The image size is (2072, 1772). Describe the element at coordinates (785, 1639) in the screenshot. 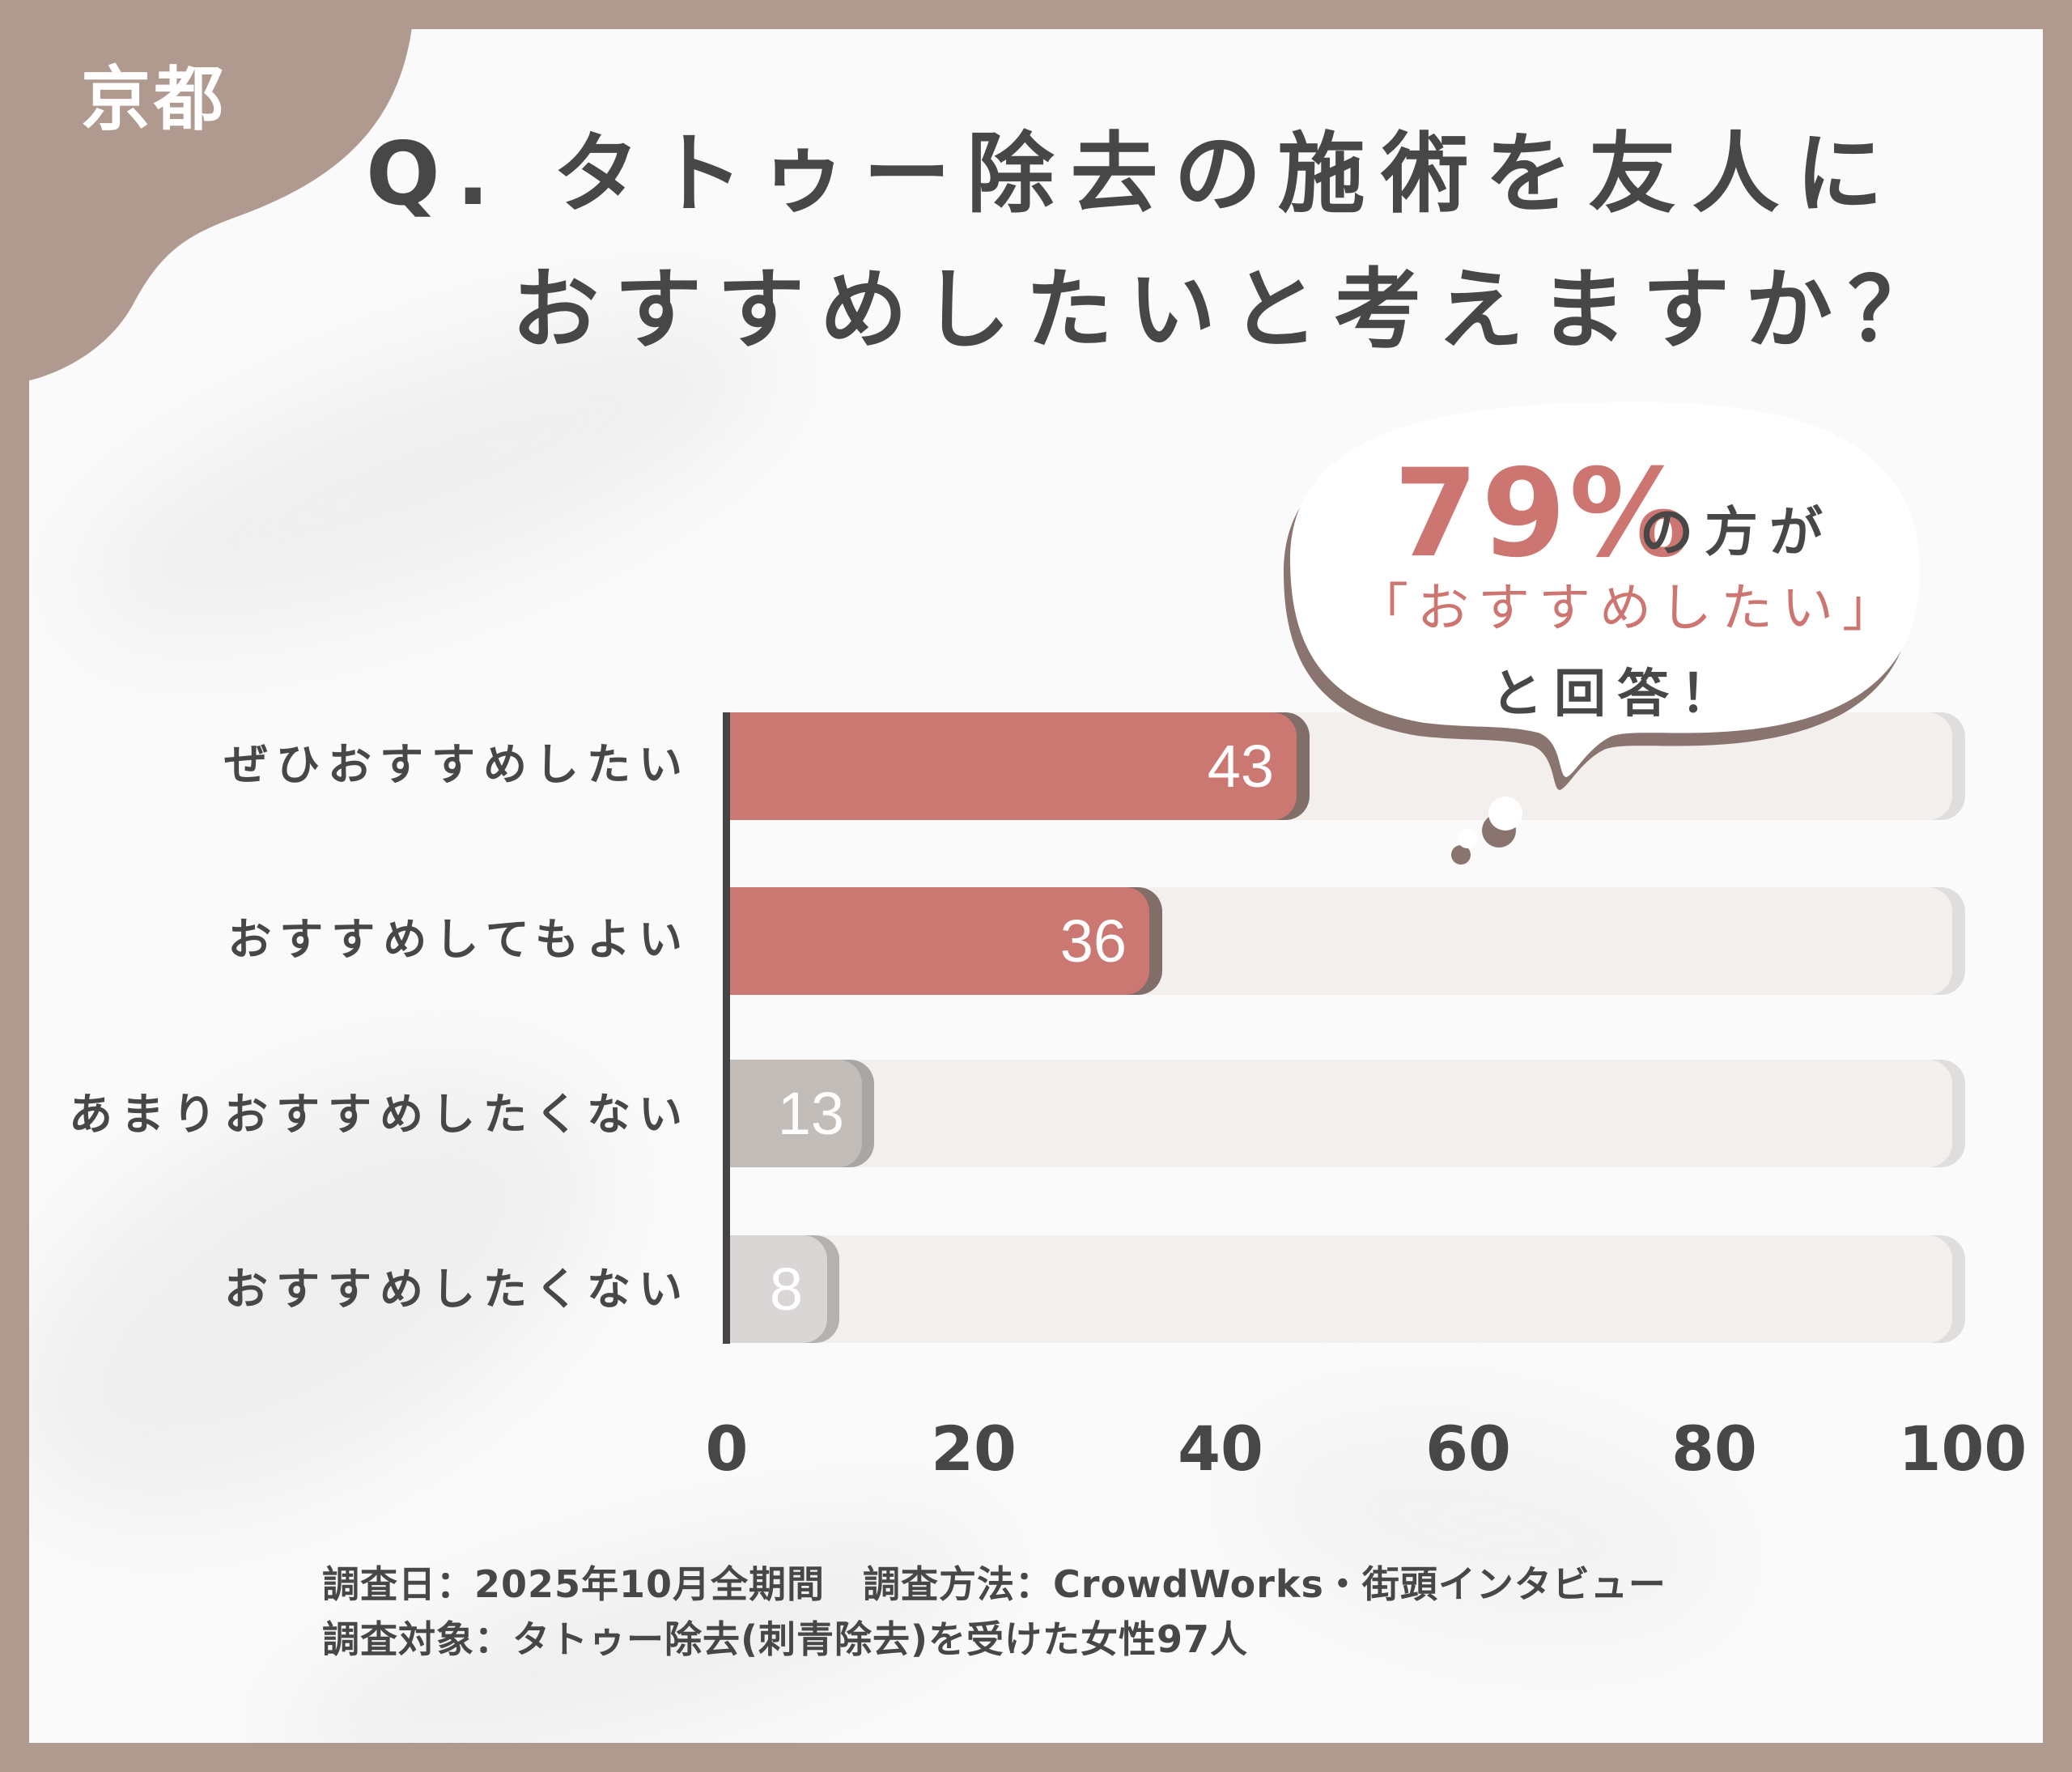

I see `survey-info-line2: 調査対象：タトゥー除去(刺青除去)を受けた女性97人` at that location.